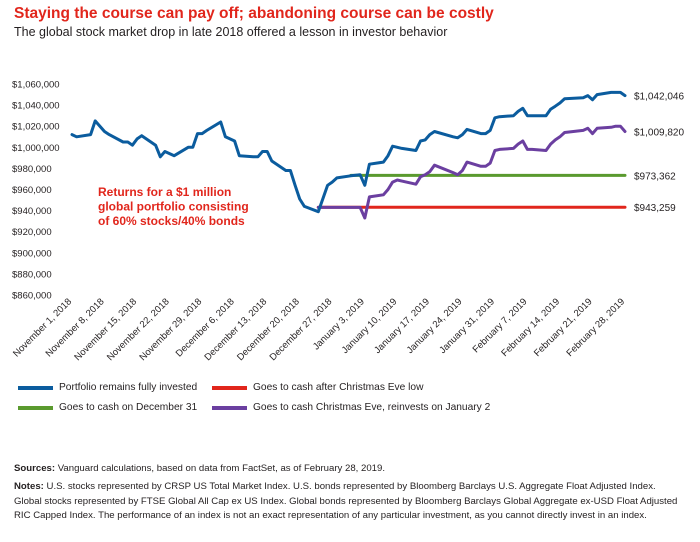 This screenshot has width=700, height=542. What do you see at coordinates (32, 253) in the screenshot?
I see `y-tick-label: $900,000` at bounding box center [32, 253].